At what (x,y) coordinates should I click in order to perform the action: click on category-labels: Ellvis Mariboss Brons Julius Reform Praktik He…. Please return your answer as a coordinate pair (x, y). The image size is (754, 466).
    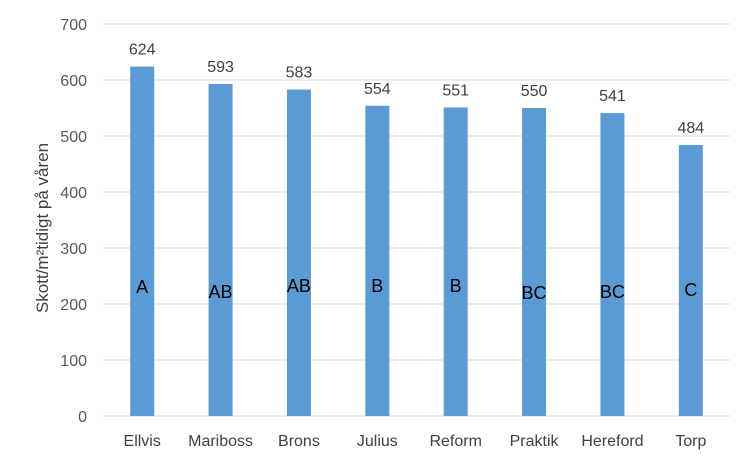
    Looking at the image, I should click on (415, 441).